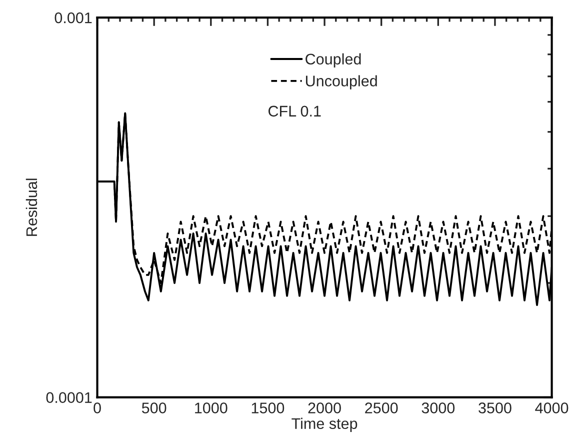  What do you see at coordinates (333, 60) in the screenshot?
I see `legend-label: Coupled` at bounding box center [333, 60].